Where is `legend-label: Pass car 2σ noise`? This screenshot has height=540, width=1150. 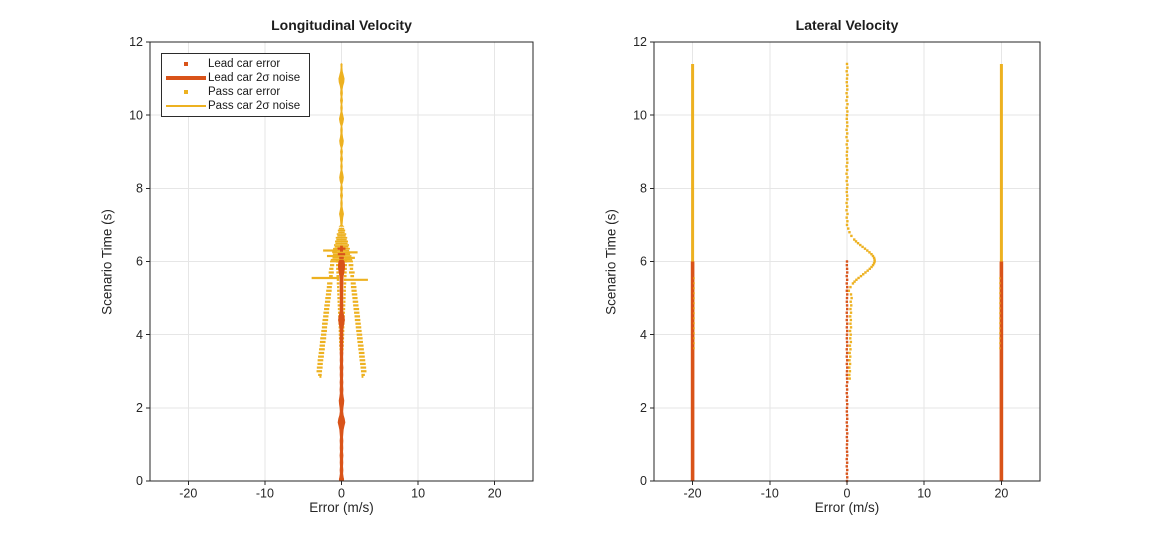
legend-label: Pass car 2σ noise is located at coordinates (254, 106).